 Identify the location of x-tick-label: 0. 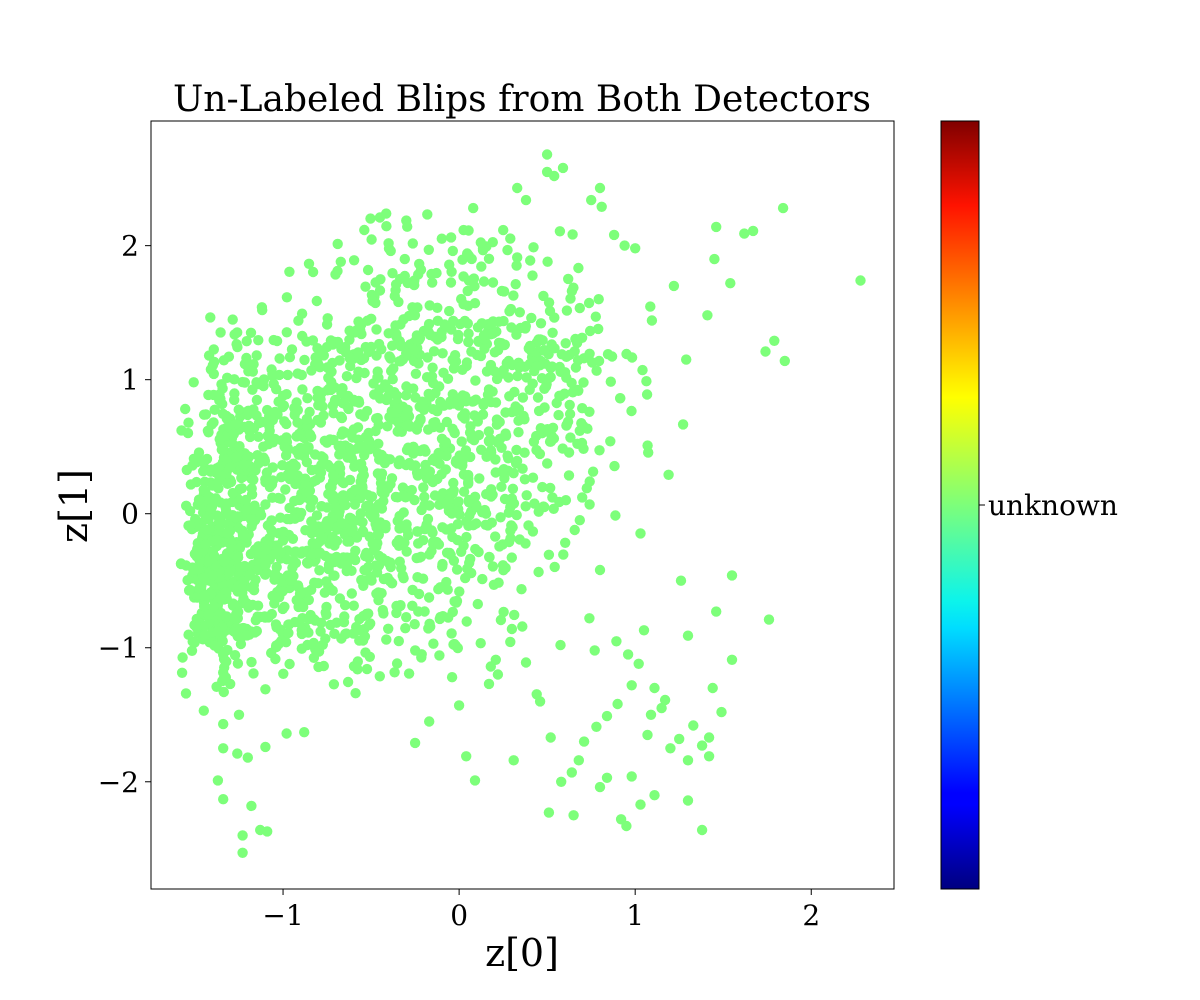
(459, 915).